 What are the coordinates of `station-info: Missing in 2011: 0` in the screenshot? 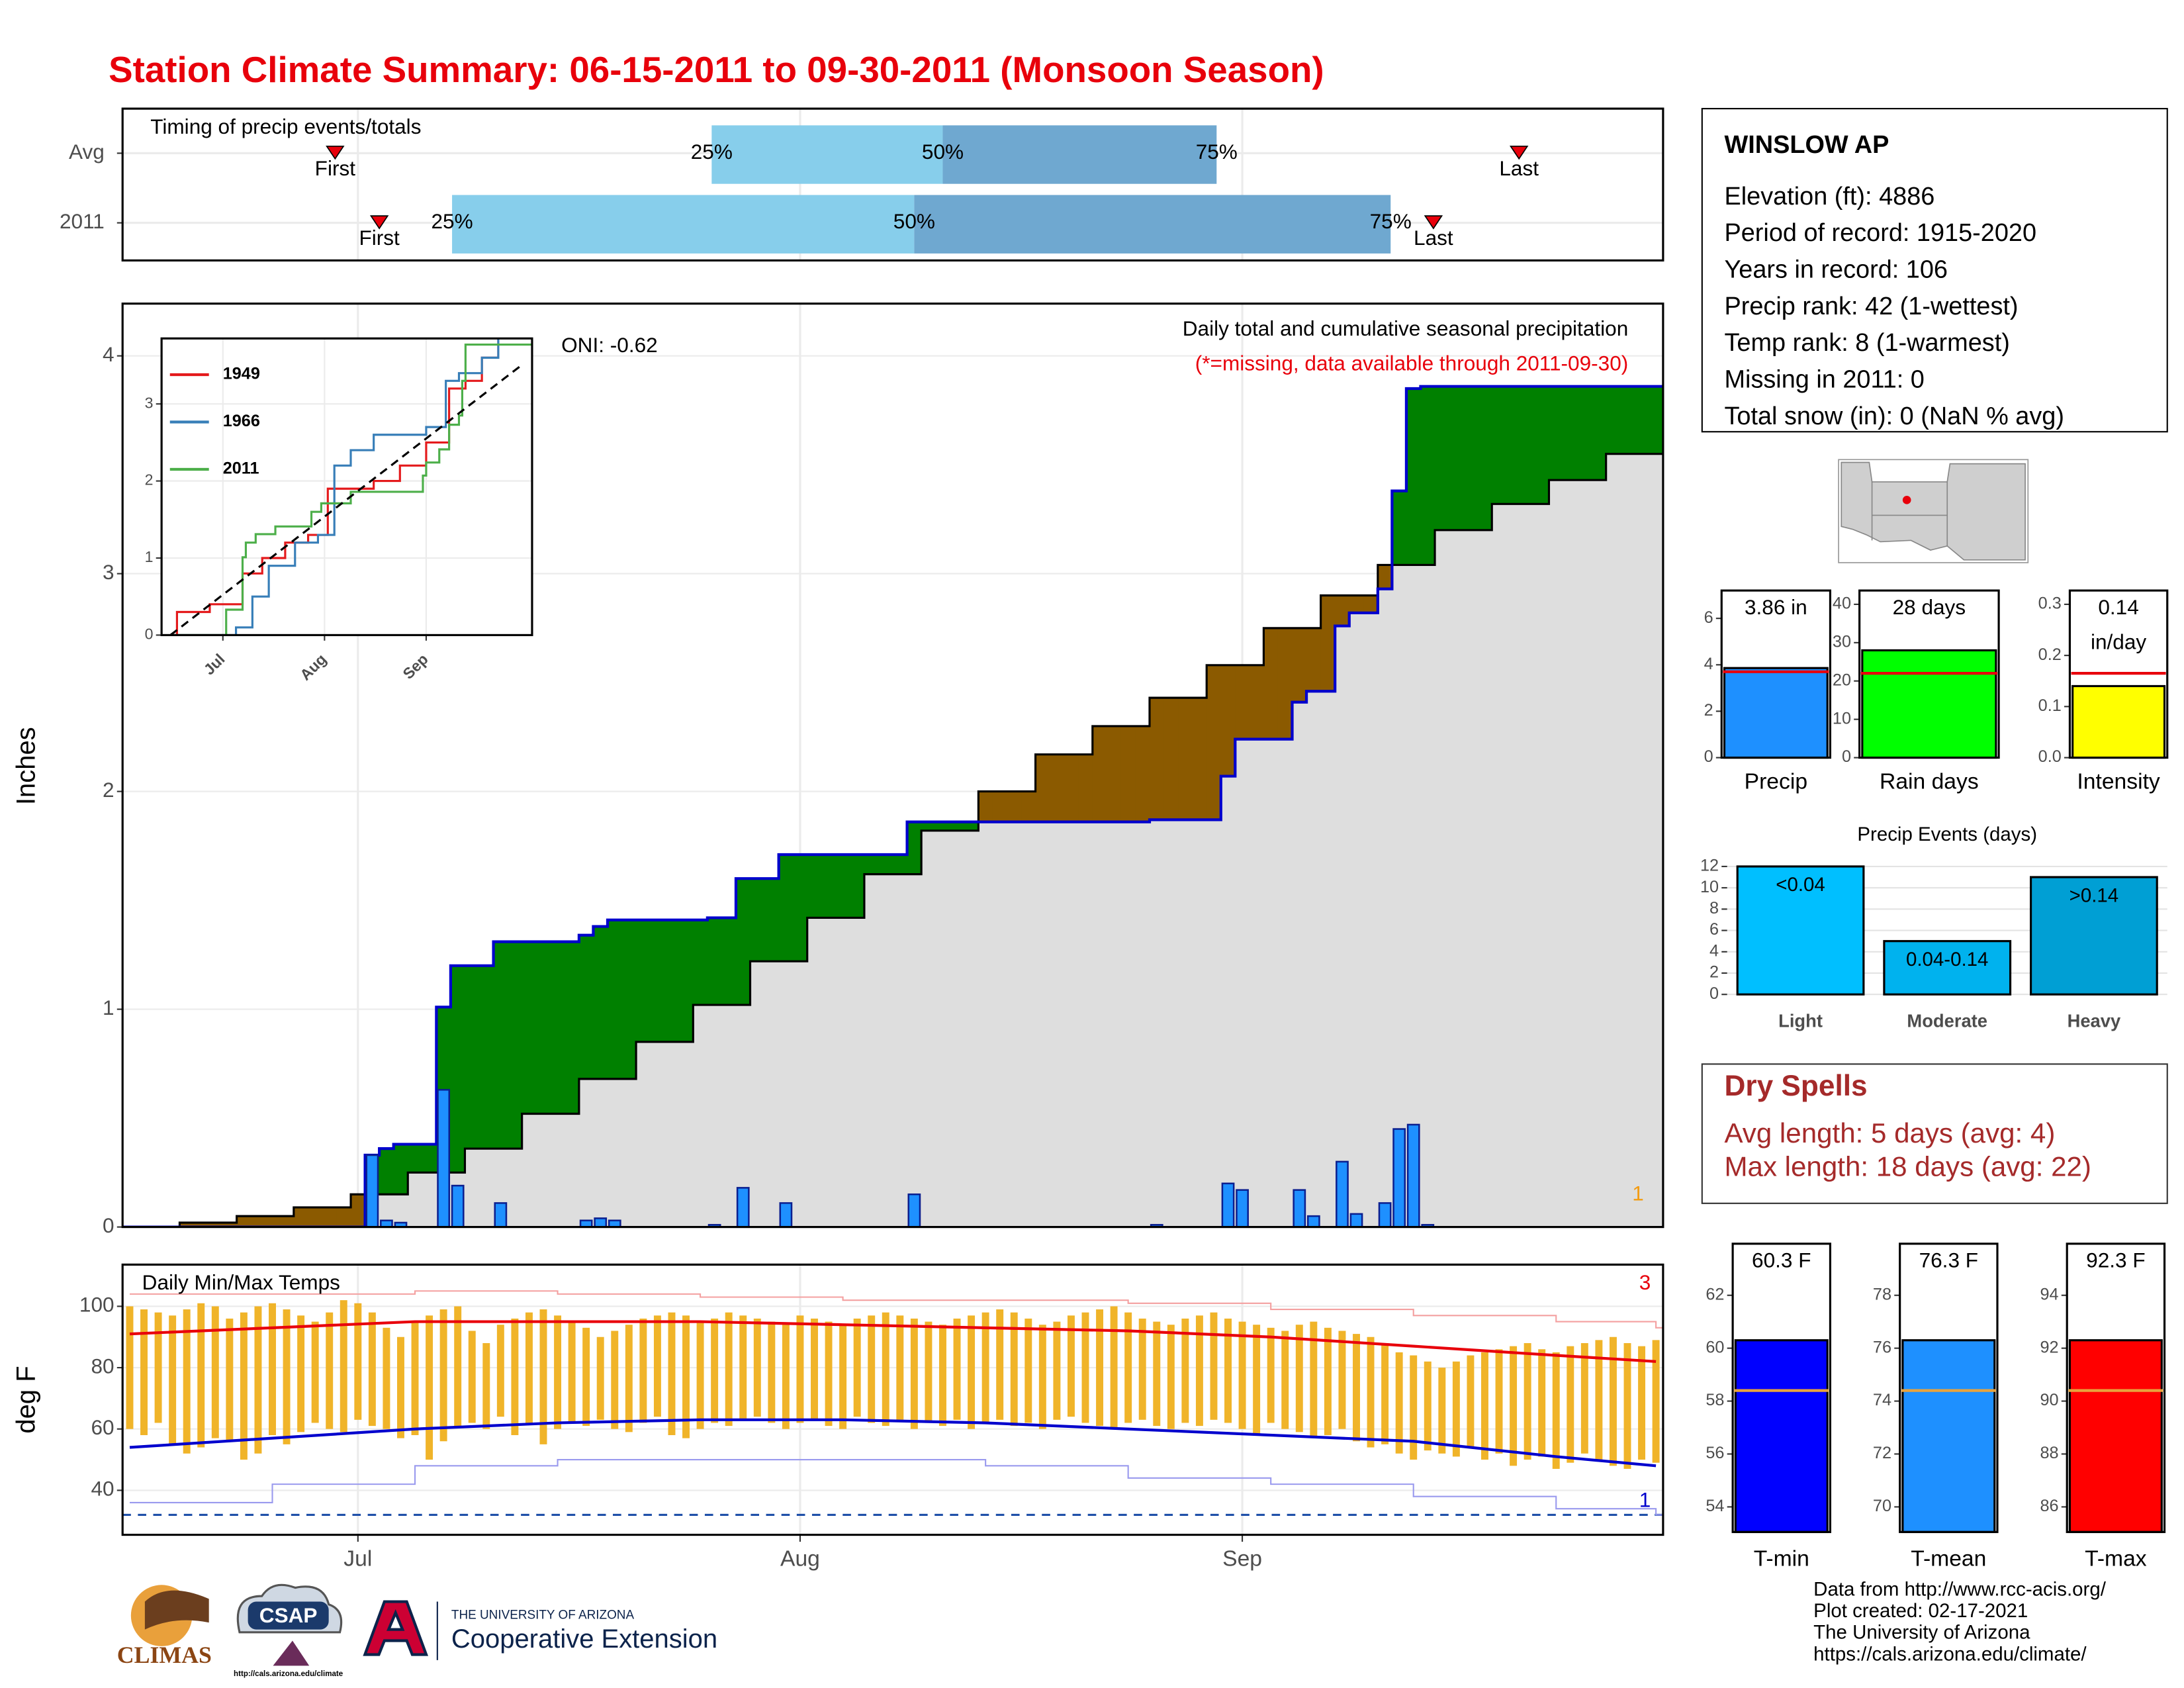 It's located at (1824, 379).